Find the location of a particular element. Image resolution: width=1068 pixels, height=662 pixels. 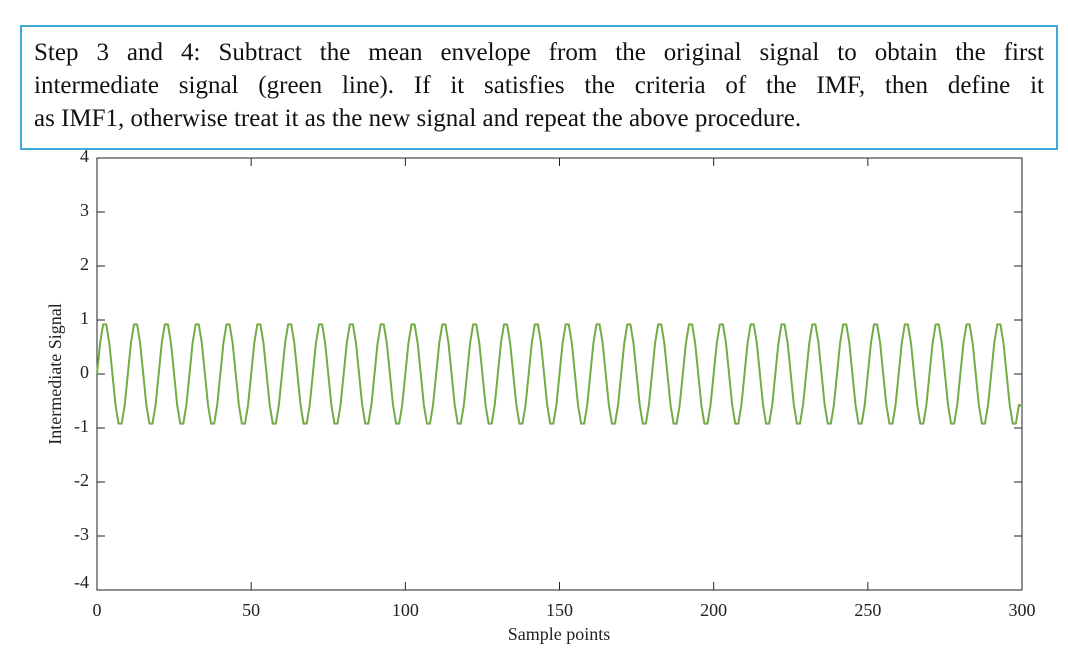

y-tick-label: 3 is located at coordinates (84, 210).